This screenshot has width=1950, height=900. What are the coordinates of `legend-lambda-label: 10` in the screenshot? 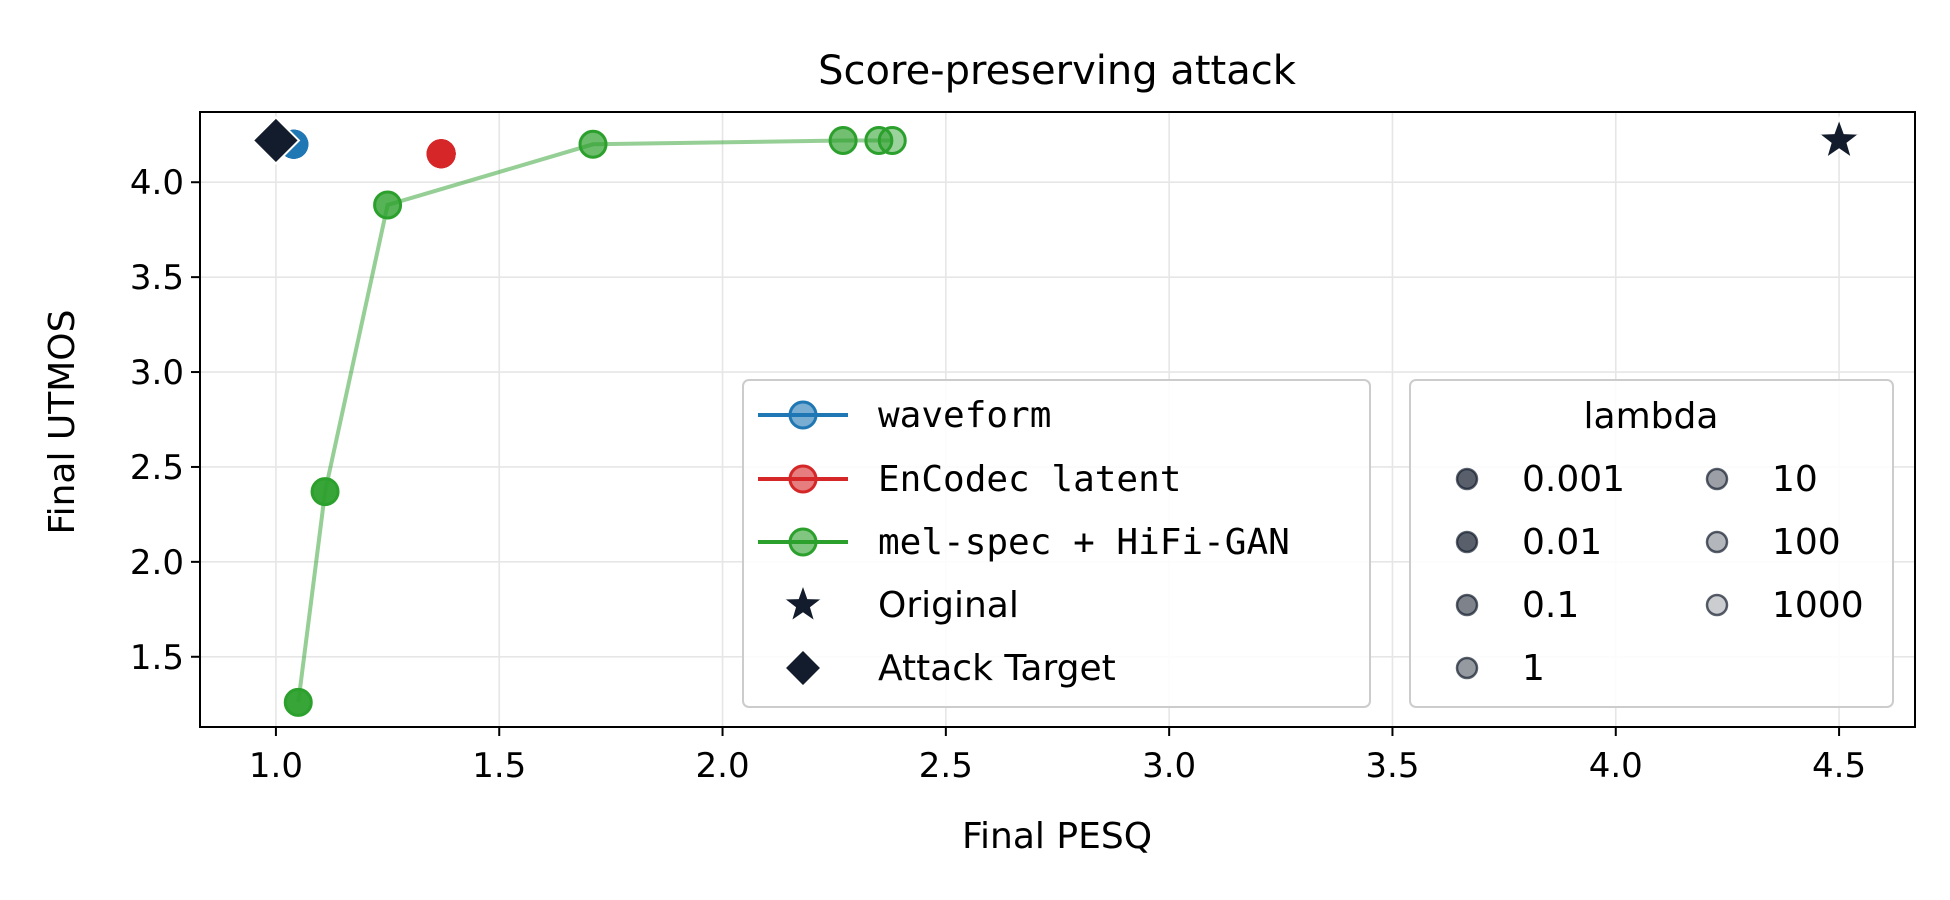 It's located at (1795, 479).